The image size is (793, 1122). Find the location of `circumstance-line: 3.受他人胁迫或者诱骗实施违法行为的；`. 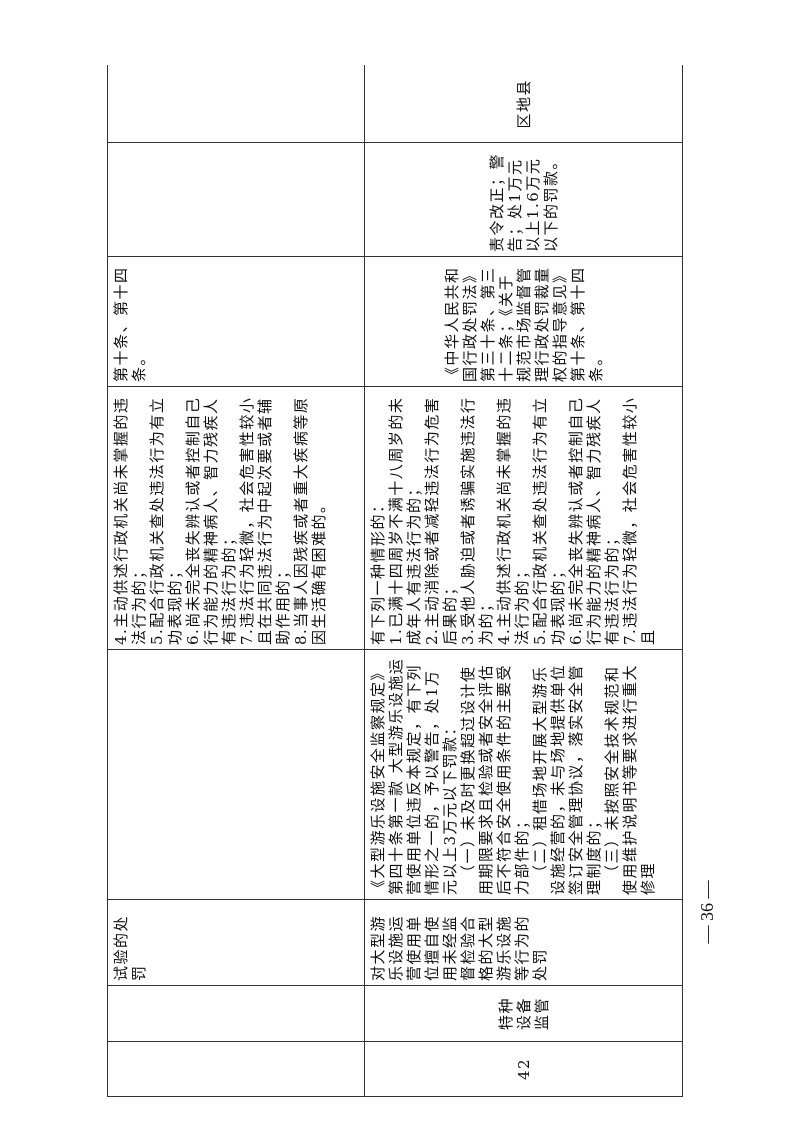

circumstance-line: 3.受他人胁迫或者诱骗实施违法行为的； is located at coordinates (477, 520).